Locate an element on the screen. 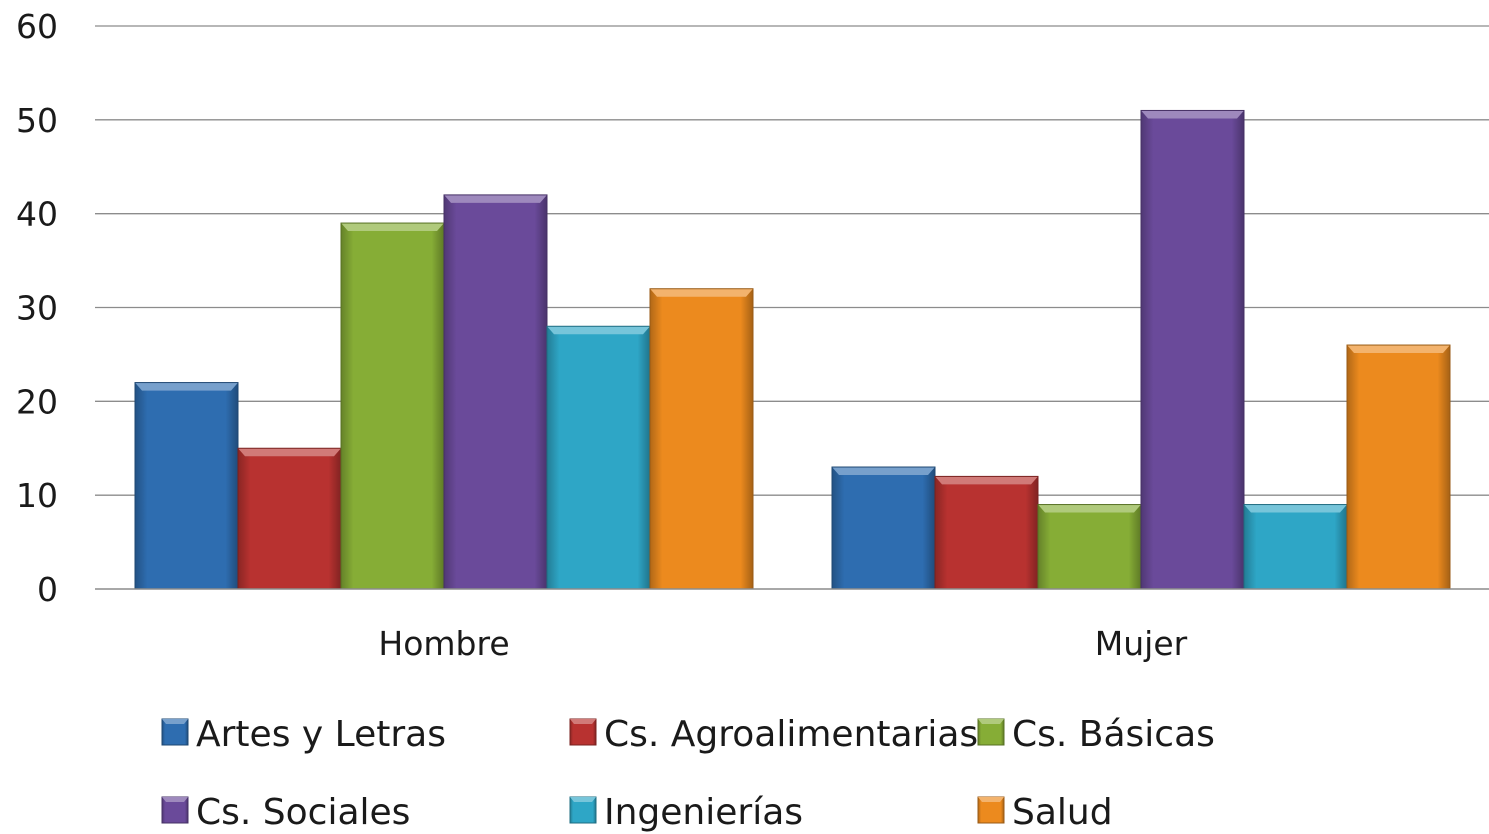 Image resolution: width=1489 pixels, height=834 pixels. y-axis-ticks: 0 10 20 30 40 50 60 is located at coordinates (37, 308).